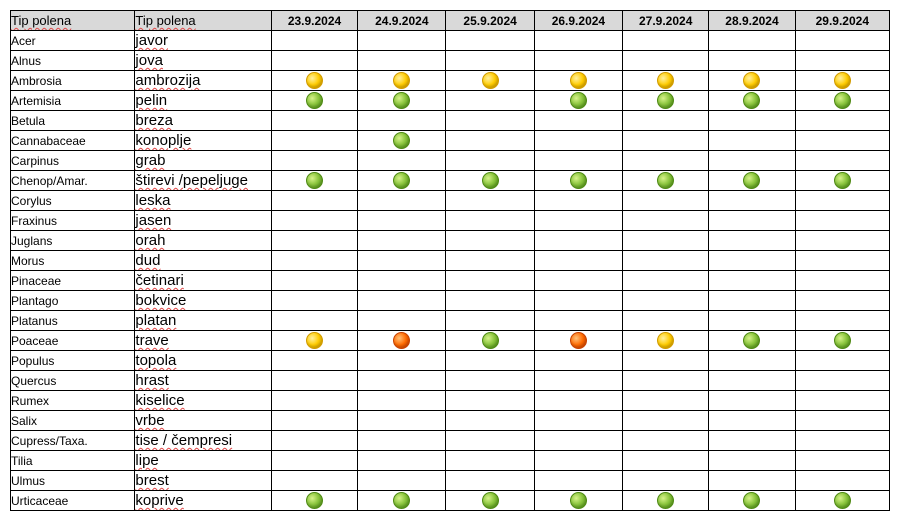  I want to click on table-row: Chenop/Amar. štirevi /pepeljuge, so click(450, 180).